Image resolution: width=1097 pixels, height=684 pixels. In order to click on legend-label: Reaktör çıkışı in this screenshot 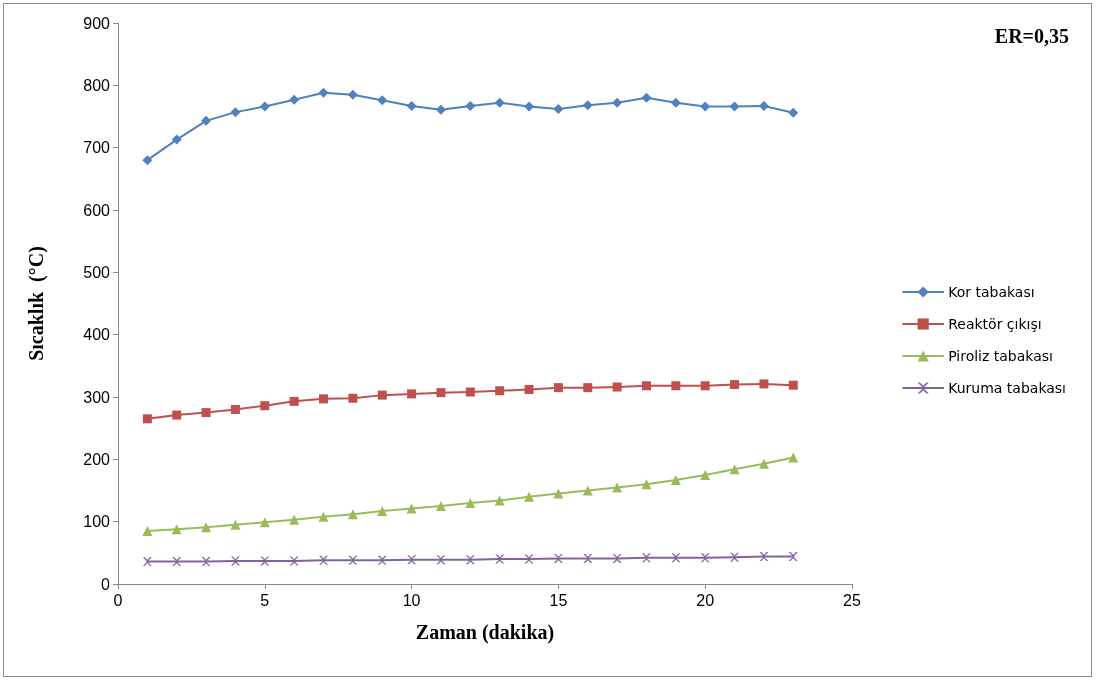, I will do `click(995, 324)`.